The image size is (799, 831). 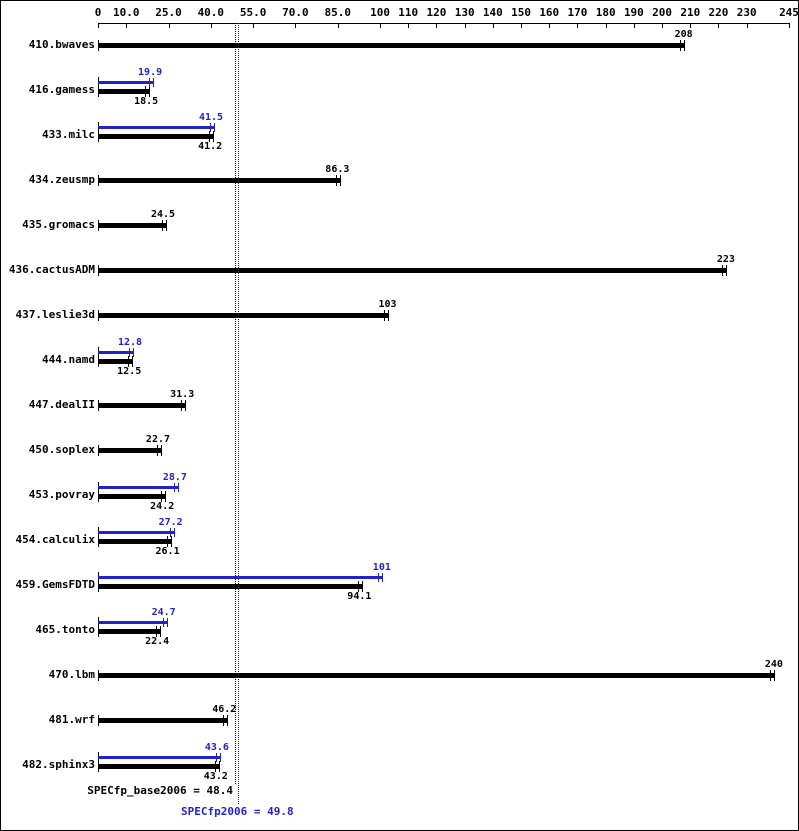 I want to click on base-value-label: 24.5, so click(x=163, y=214).